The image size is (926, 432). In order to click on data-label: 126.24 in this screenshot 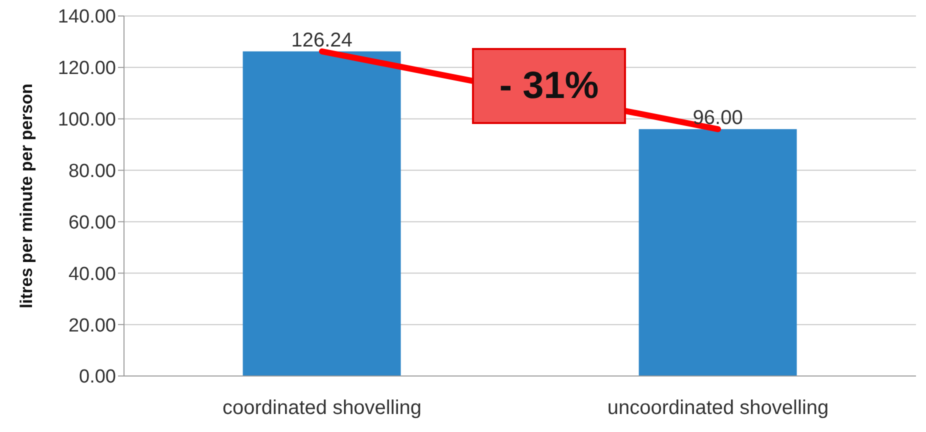, I will do `click(321, 40)`.